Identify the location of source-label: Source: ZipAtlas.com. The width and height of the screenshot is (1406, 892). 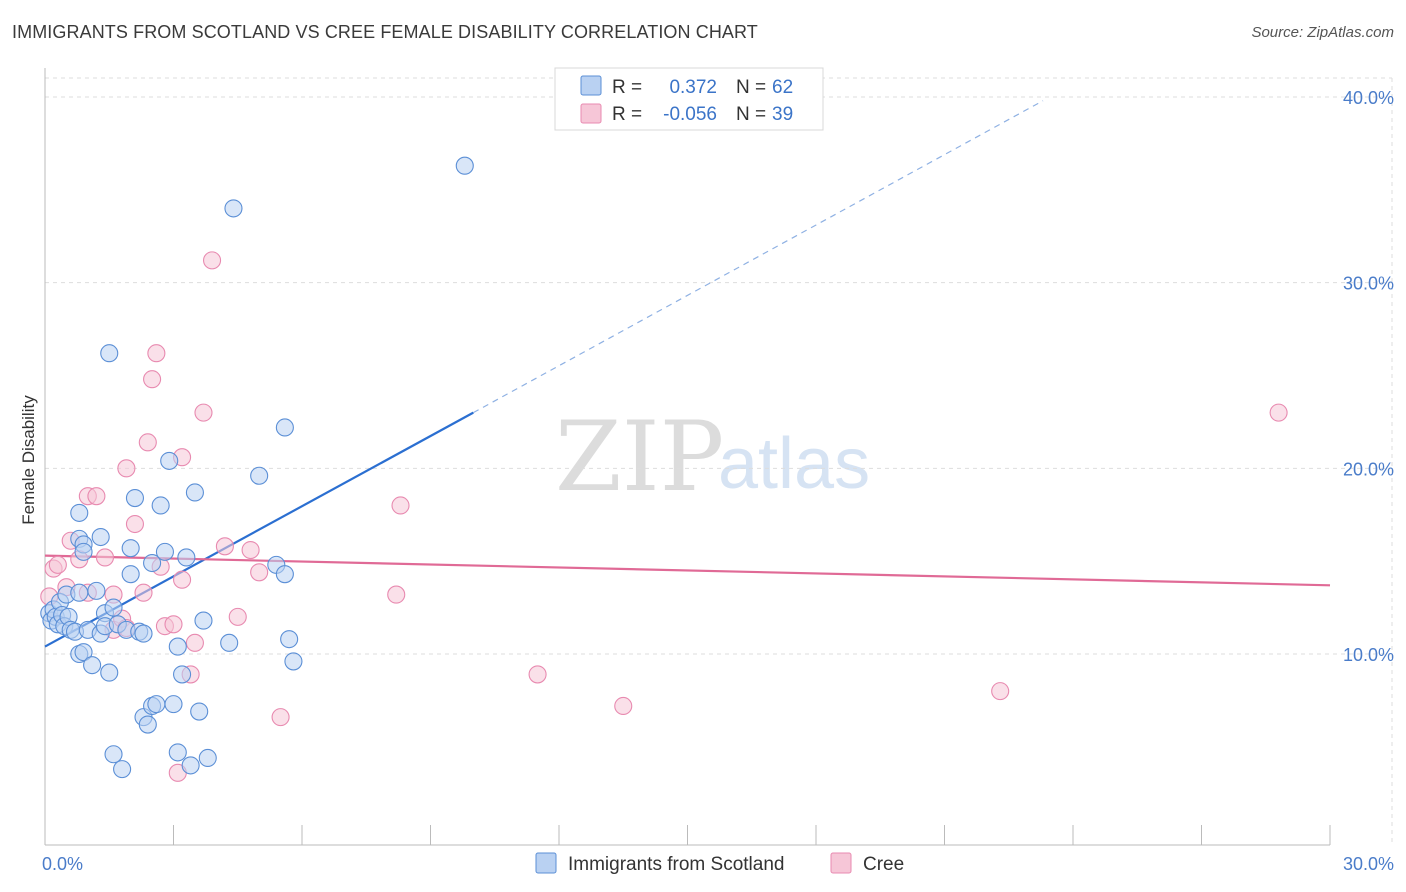
(1322, 32).